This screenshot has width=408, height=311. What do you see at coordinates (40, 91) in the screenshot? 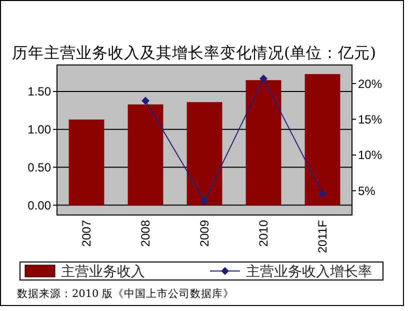
I see `y-tick-label: 1.50` at bounding box center [40, 91].